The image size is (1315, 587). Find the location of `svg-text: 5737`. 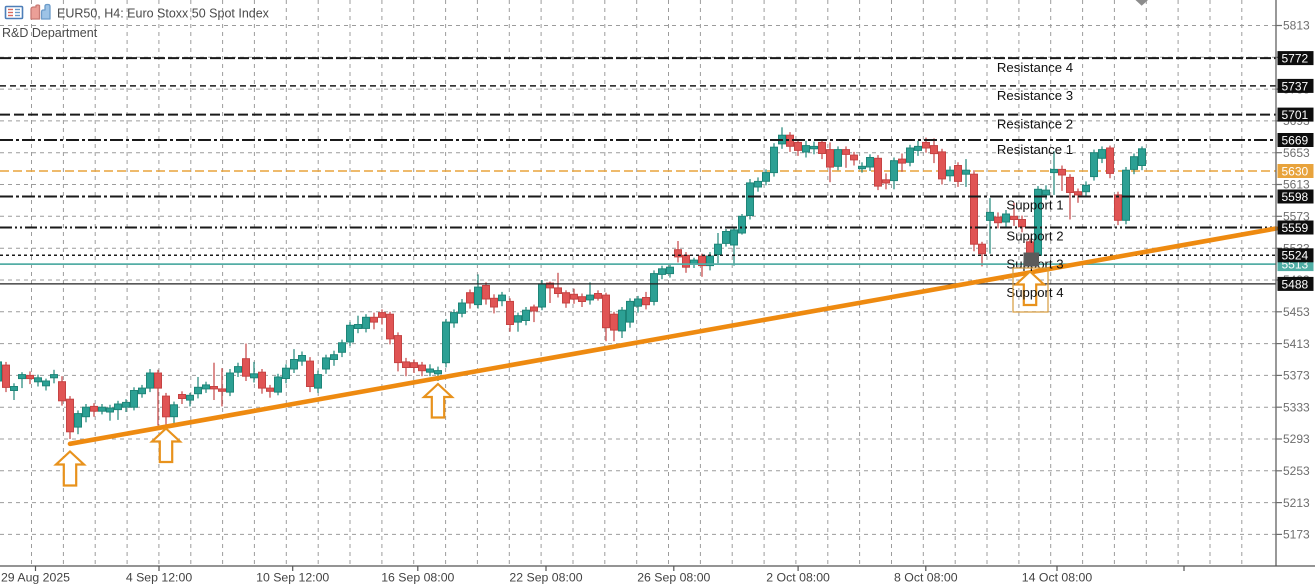

svg-text: 5737 is located at coordinates (1295, 86).